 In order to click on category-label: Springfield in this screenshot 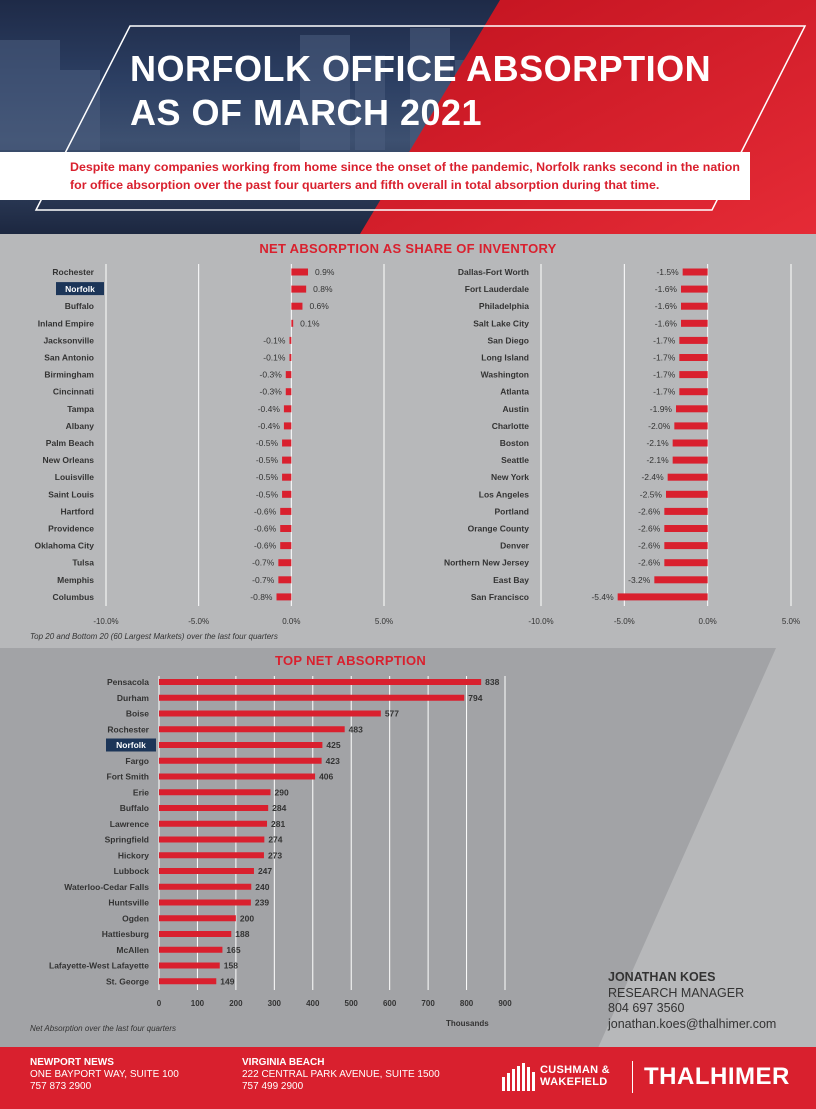, I will do `click(127, 840)`.